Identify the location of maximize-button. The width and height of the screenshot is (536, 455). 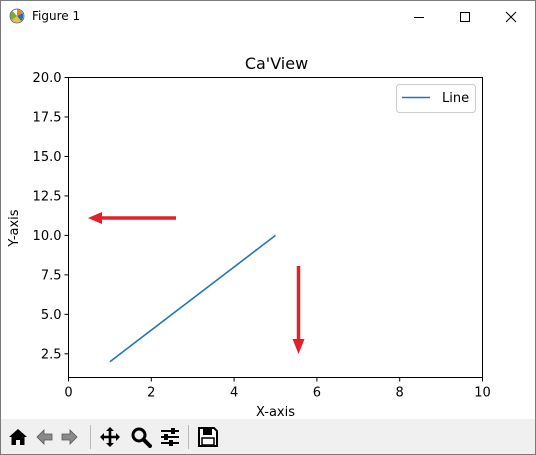
(465, 16).